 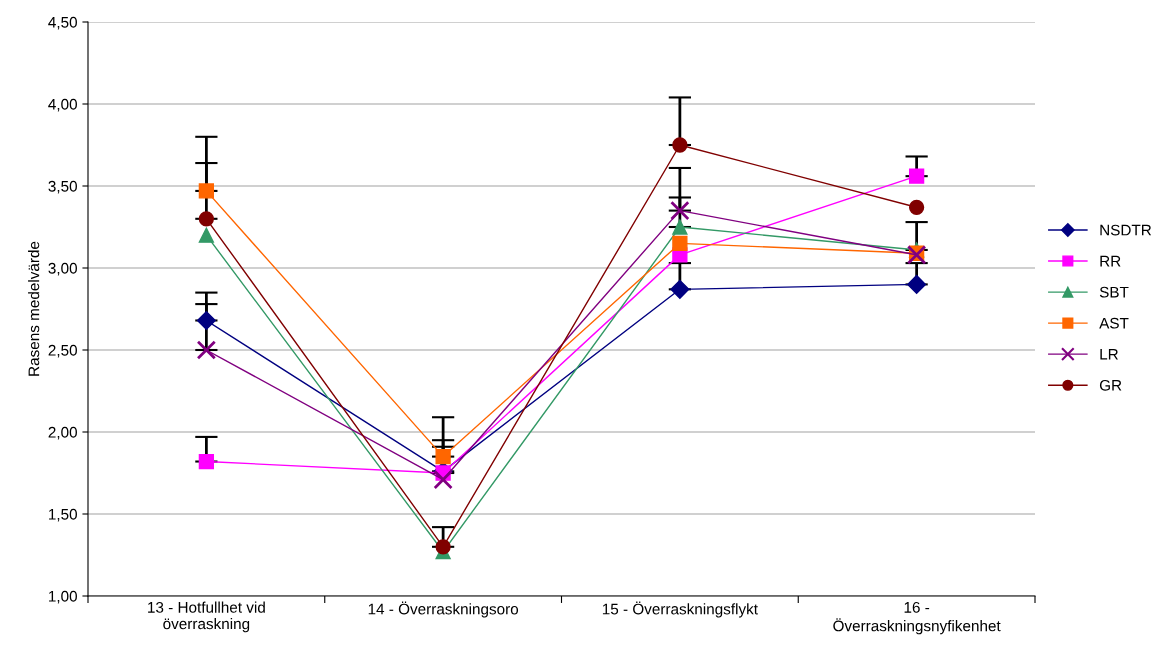 What do you see at coordinates (62, 351) in the screenshot?
I see `y-tick-label: 2,50` at bounding box center [62, 351].